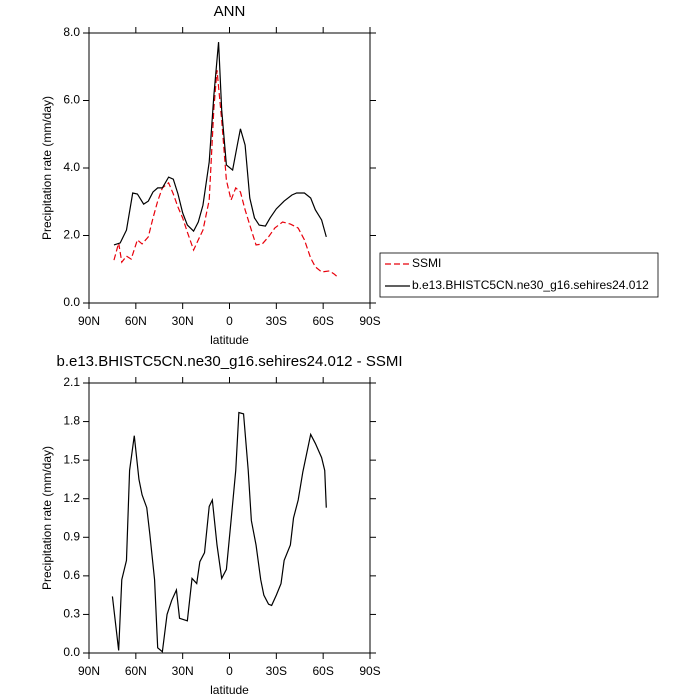 The height and width of the screenshot is (700, 700). Describe the element at coordinates (71, 575) in the screenshot. I see `y-tick-label: 0.6` at that location.